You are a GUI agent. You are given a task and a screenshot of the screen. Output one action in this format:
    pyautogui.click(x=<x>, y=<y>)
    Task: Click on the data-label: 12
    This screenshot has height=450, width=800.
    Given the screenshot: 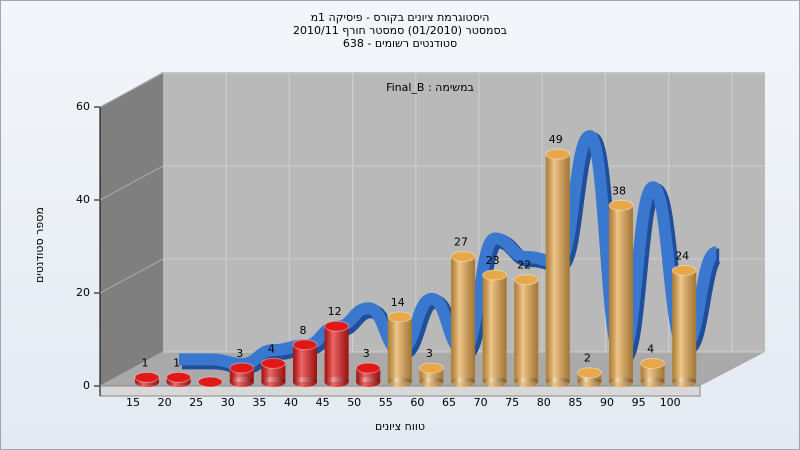 What is the action you would take?
    pyautogui.click(x=335, y=311)
    